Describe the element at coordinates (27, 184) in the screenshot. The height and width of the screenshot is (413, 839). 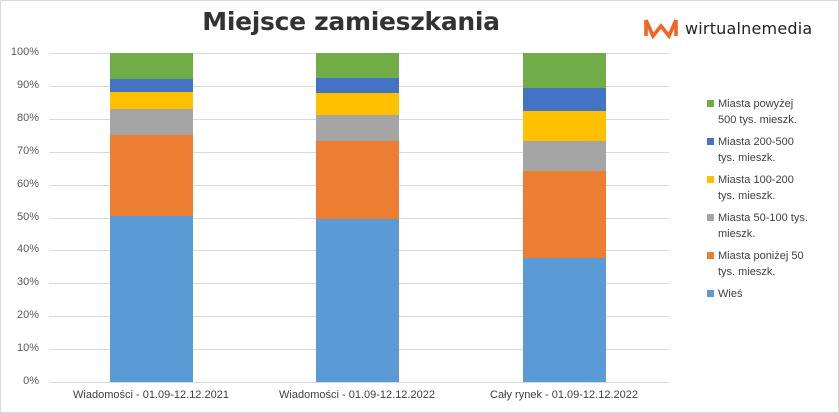
I see `y-tick-label: 60%` at that location.